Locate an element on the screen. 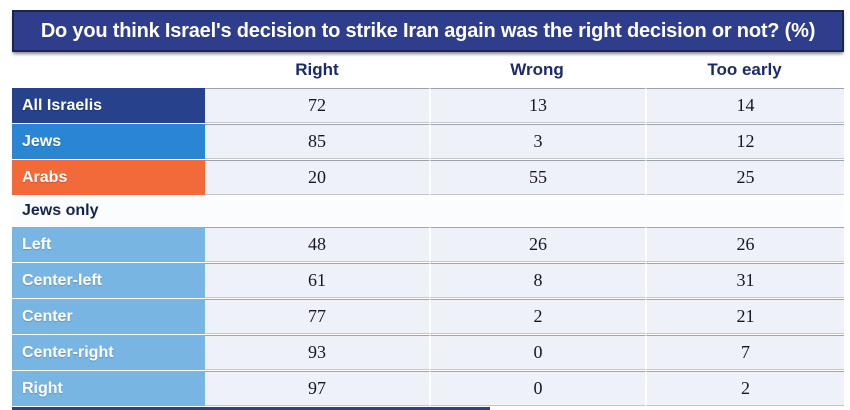 The width and height of the screenshot is (850, 410). value-cell: 3 is located at coordinates (537, 141).